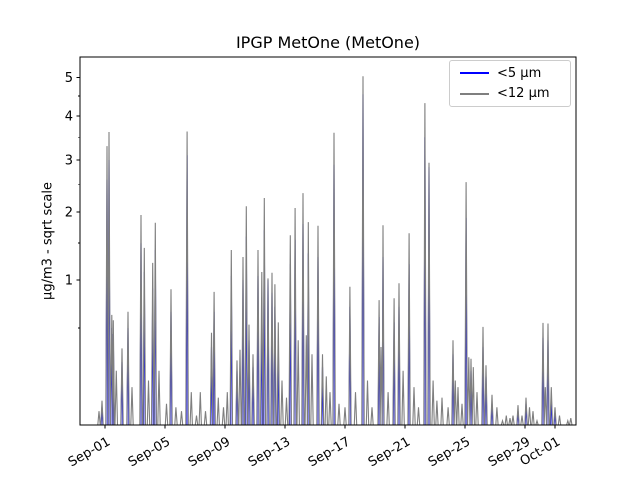 The width and height of the screenshot is (640, 480). What do you see at coordinates (449, 452) in the screenshot?
I see `x-tick-label: Sep-25` at bounding box center [449, 452].